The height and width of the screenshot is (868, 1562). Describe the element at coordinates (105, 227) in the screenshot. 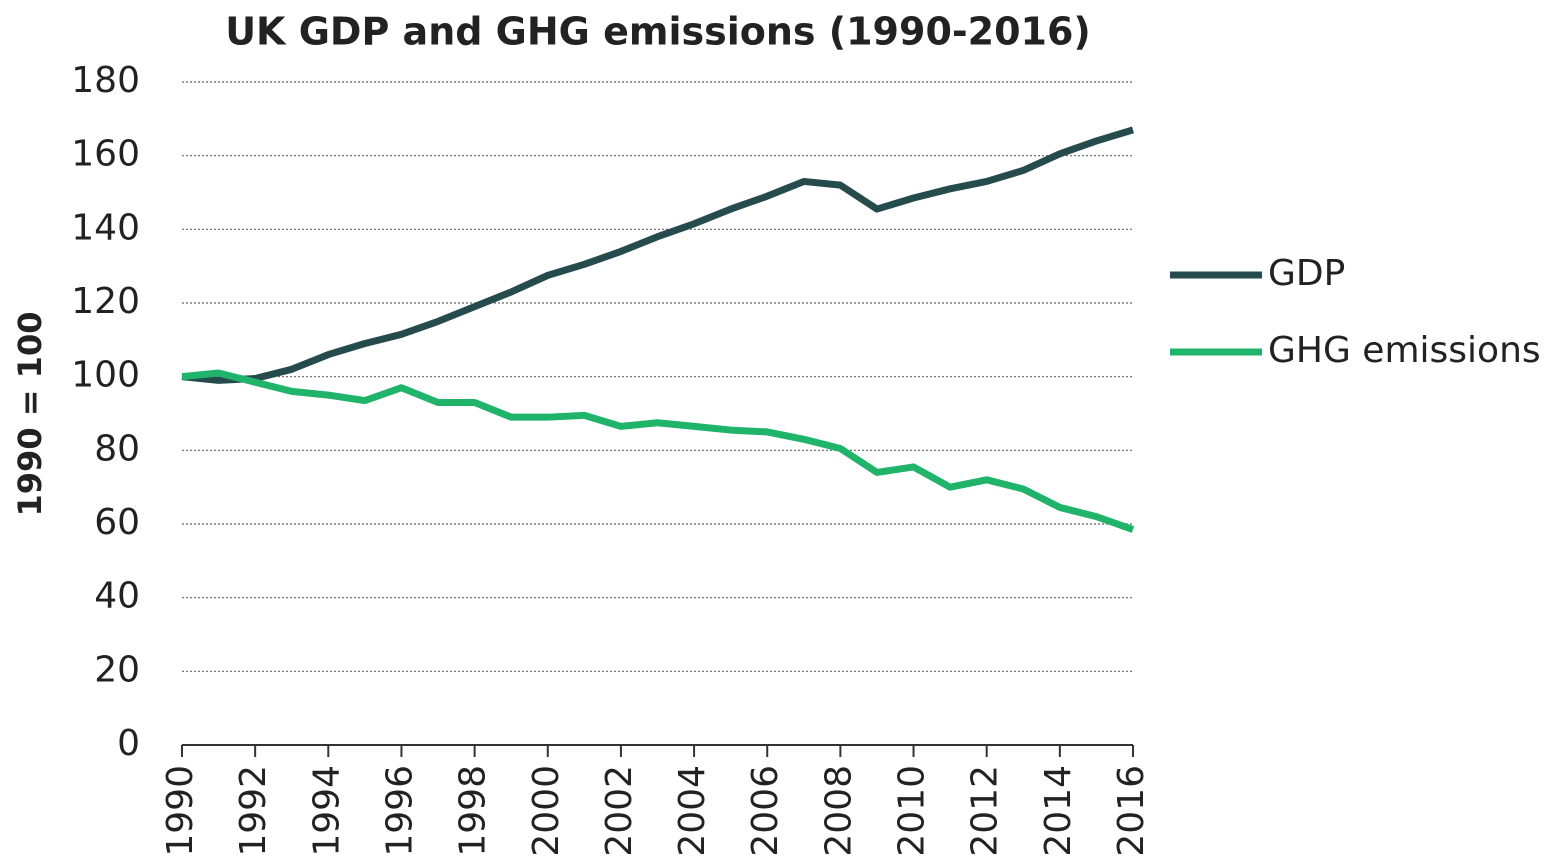

I see `y-tick-label: 140` at that location.